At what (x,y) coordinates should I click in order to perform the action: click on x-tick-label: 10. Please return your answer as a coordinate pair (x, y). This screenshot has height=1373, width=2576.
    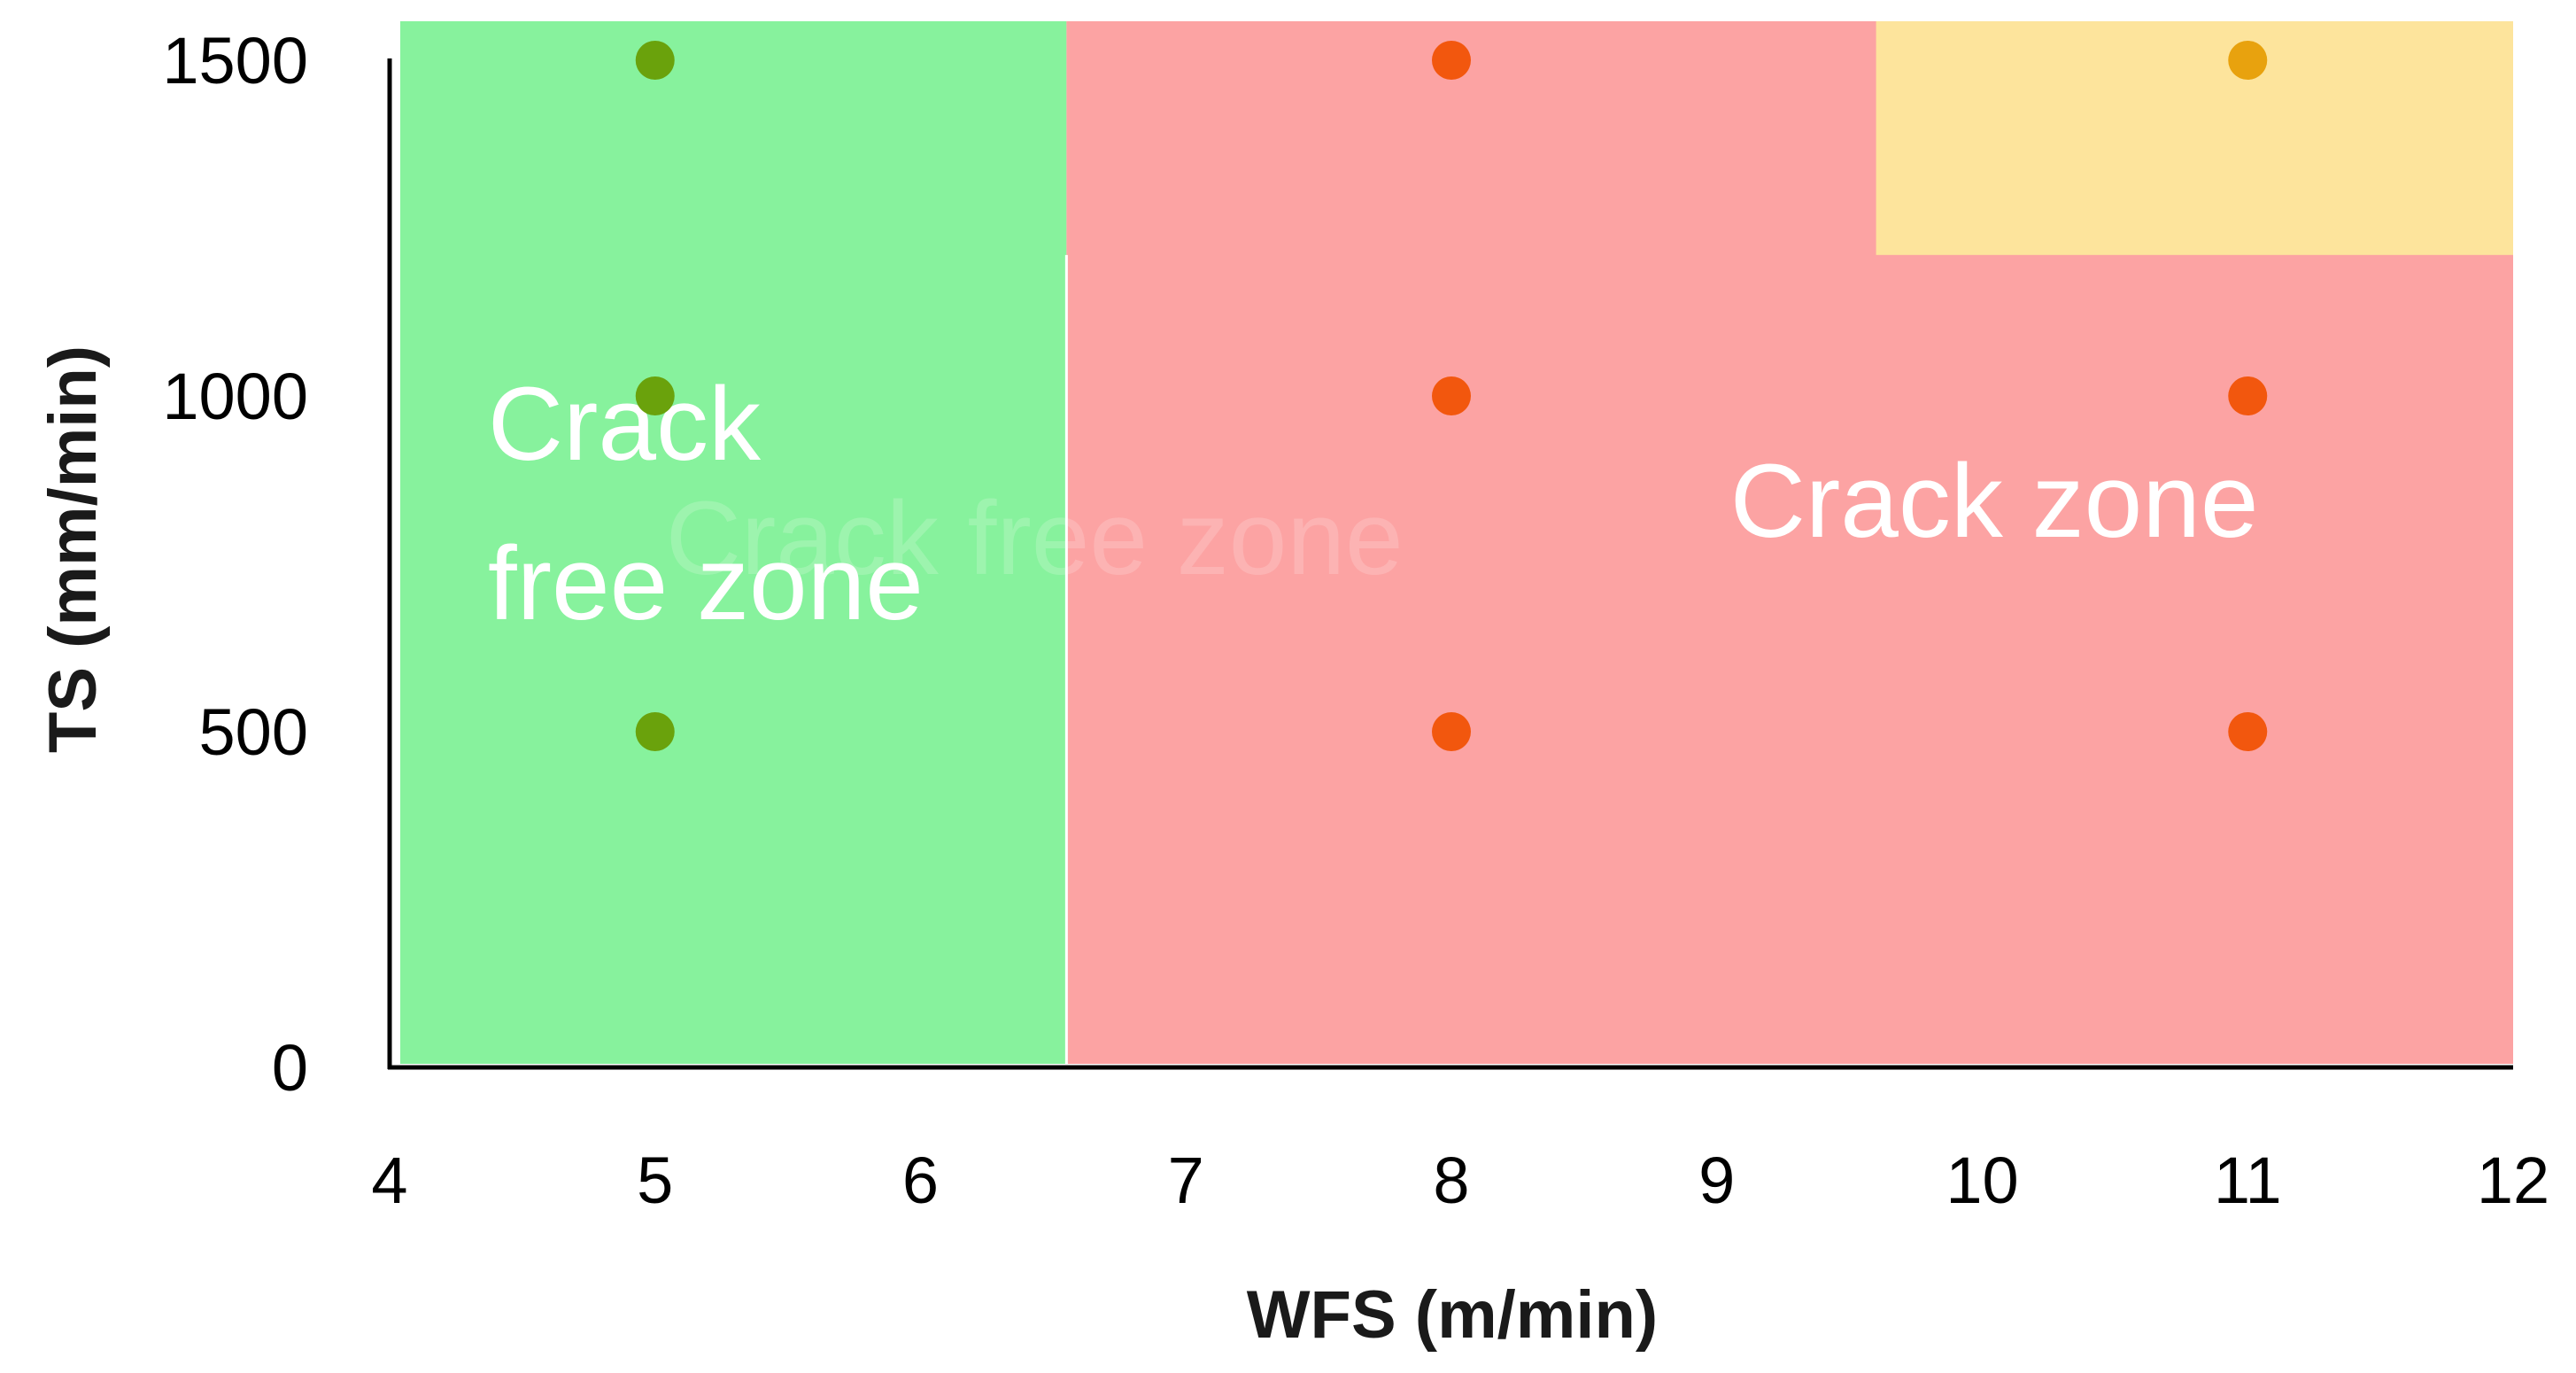
    Looking at the image, I should click on (1982, 1180).